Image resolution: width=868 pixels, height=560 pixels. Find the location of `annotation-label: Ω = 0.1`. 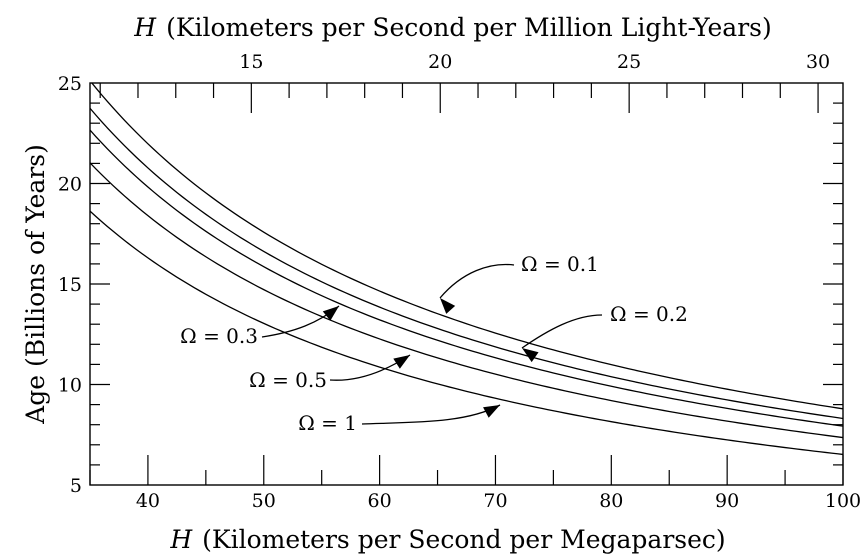

annotation-label: Ω = 0.1 is located at coordinates (560, 264).